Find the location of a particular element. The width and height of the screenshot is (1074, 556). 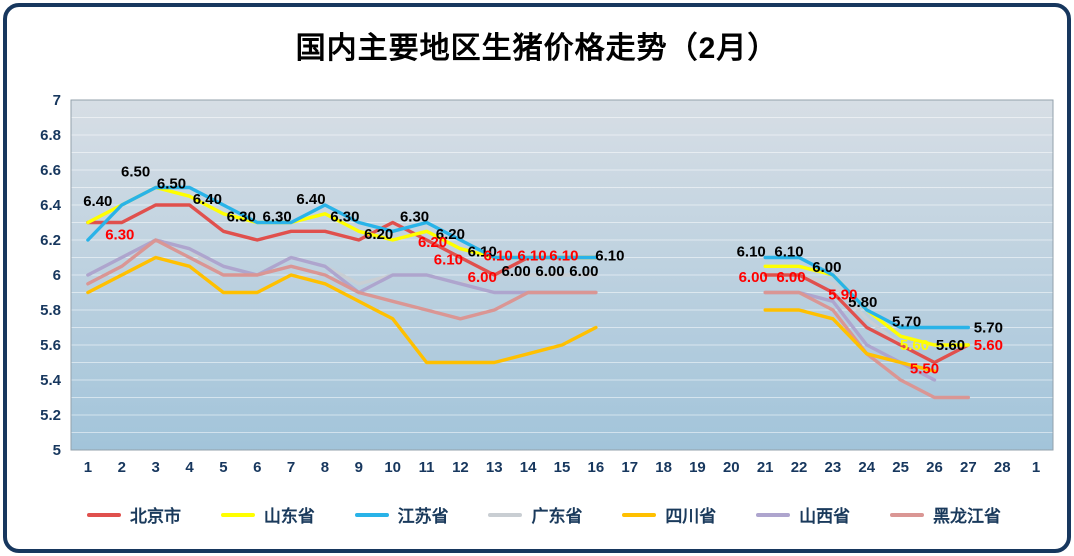

x-axis-tick-label: 16 is located at coordinates (596, 467).